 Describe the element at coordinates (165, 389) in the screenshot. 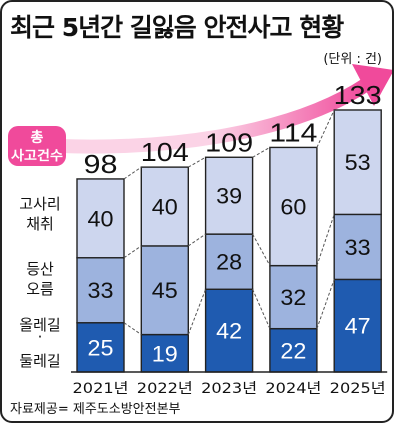

I see `x-tick-label: 2022년` at that location.